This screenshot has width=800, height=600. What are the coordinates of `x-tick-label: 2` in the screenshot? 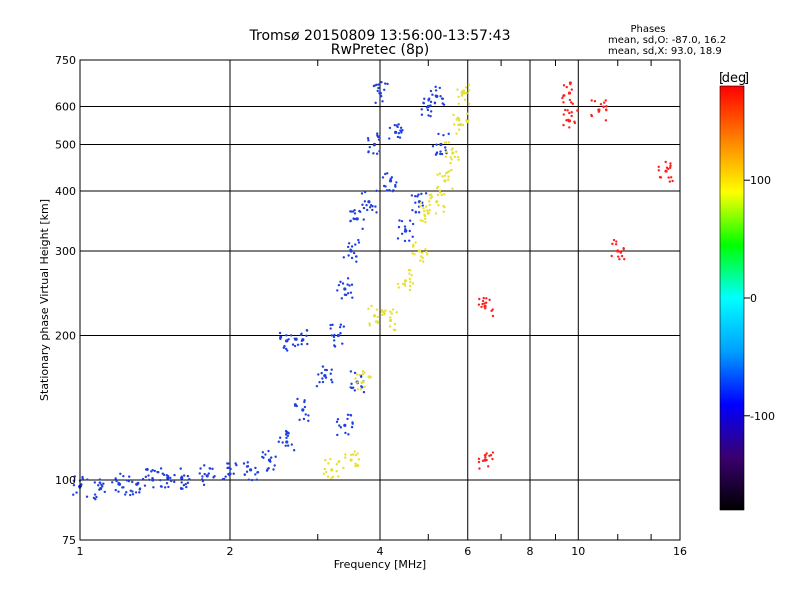 It's located at (230, 551).